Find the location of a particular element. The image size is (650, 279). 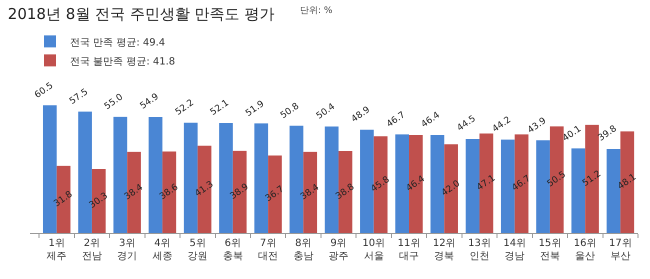

data-label: 41.3 is located at coordinates (204, 190).